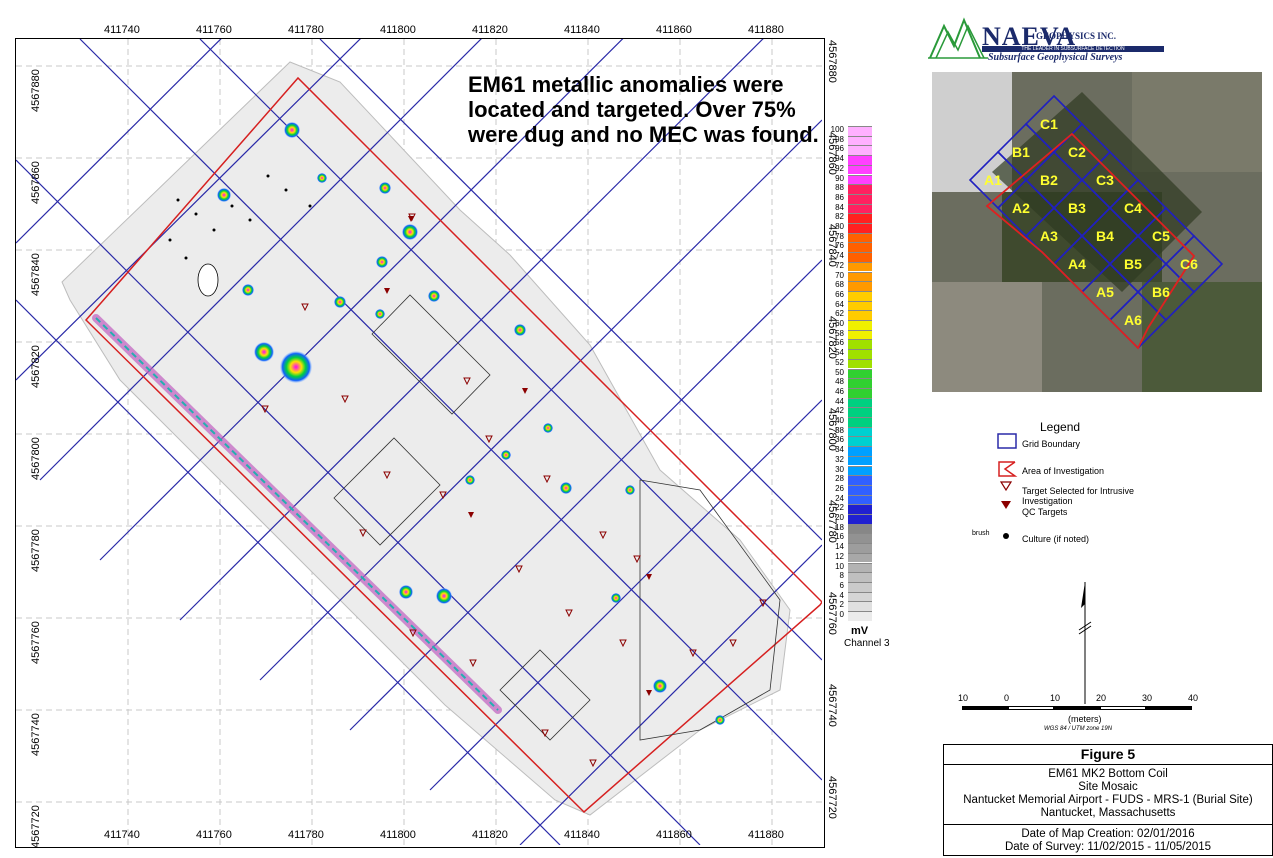 The image size is (1273, 858). Describe the element at coordinates (963, 698) in the screenshot. I see `scale-tick-label: 10` at that location.